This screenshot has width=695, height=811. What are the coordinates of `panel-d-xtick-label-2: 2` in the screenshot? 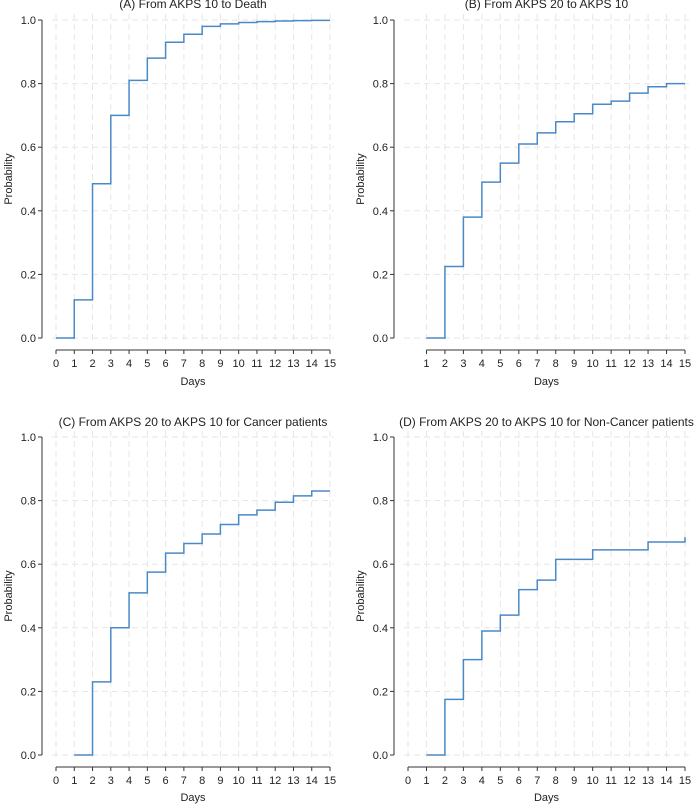 It's located at (445, 781).